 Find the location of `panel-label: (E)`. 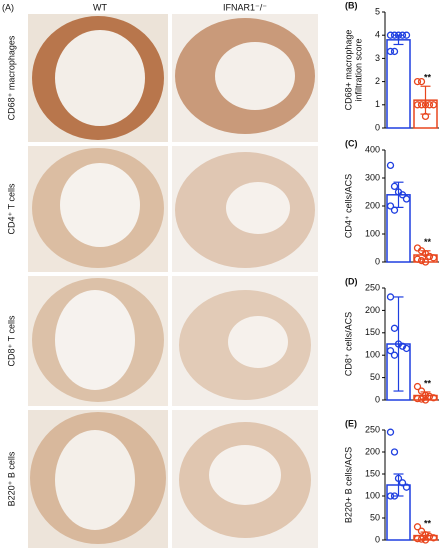

panel-label: (E) is located at coordinates (351, 423).